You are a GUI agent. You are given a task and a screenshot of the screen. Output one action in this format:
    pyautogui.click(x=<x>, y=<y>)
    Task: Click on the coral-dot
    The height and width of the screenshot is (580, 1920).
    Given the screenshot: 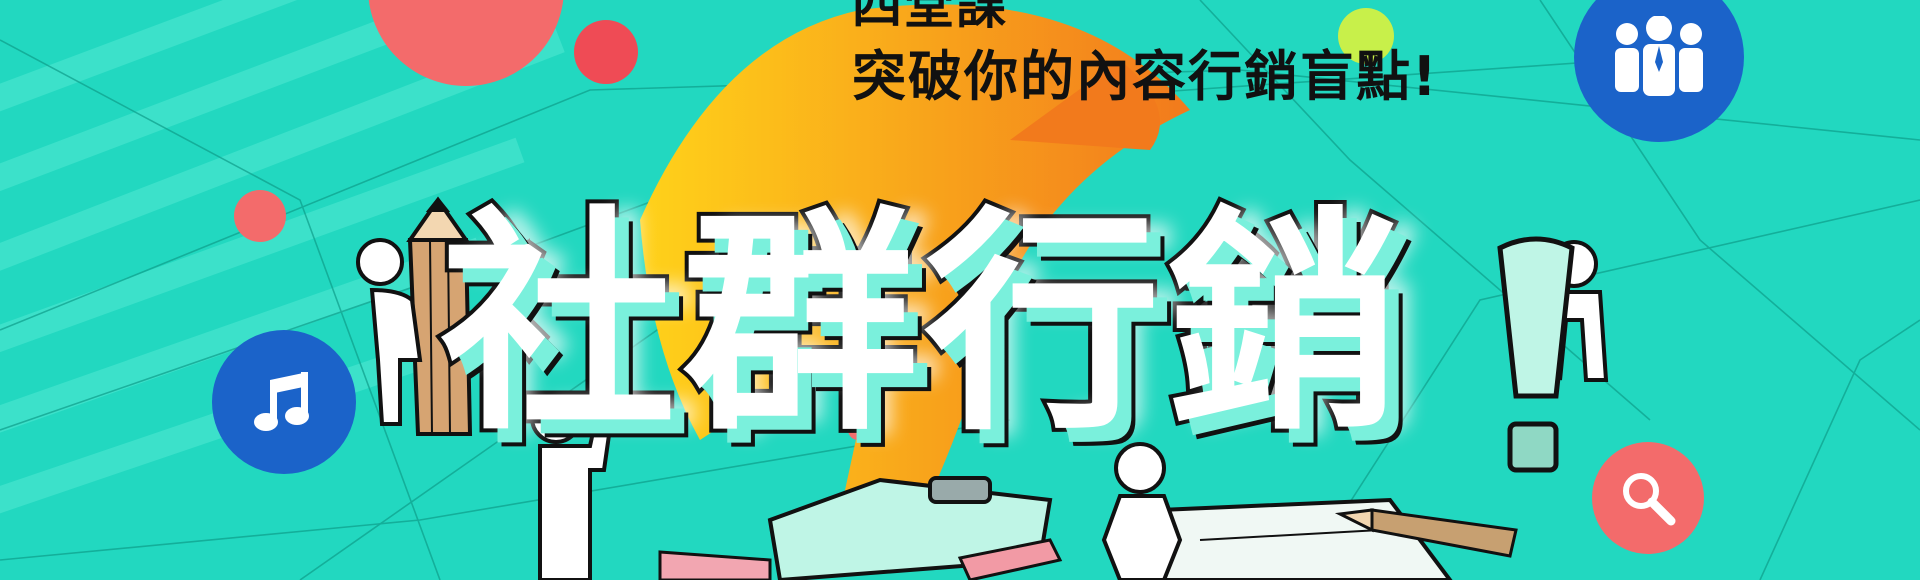 What is the action you would take?
    pyautogui.click(x=260, y=216)
    